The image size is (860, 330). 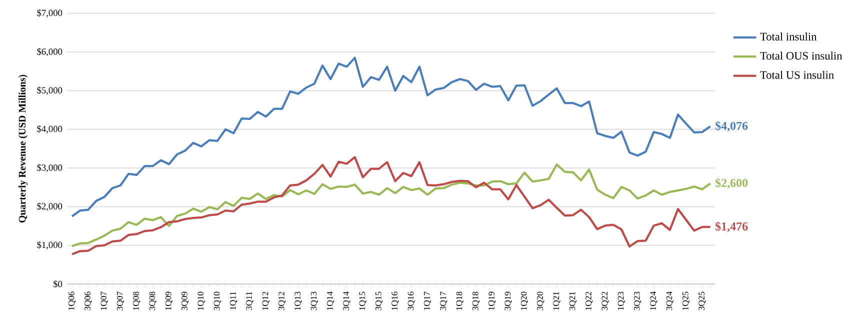 I want to click on x-tick-label: 3Q17, so click(x=444, y=301).